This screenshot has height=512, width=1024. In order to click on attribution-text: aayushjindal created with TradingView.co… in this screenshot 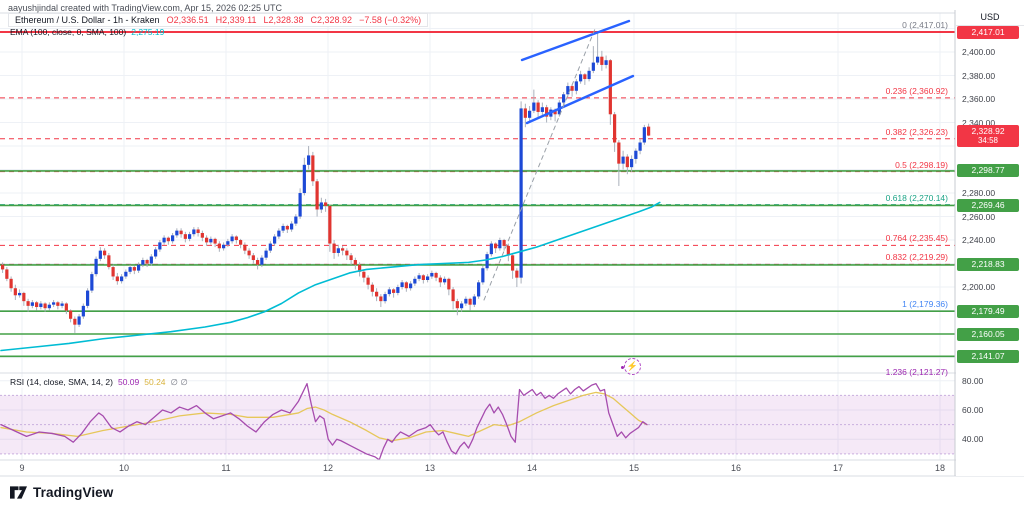, I will do `click(145, 8)`.